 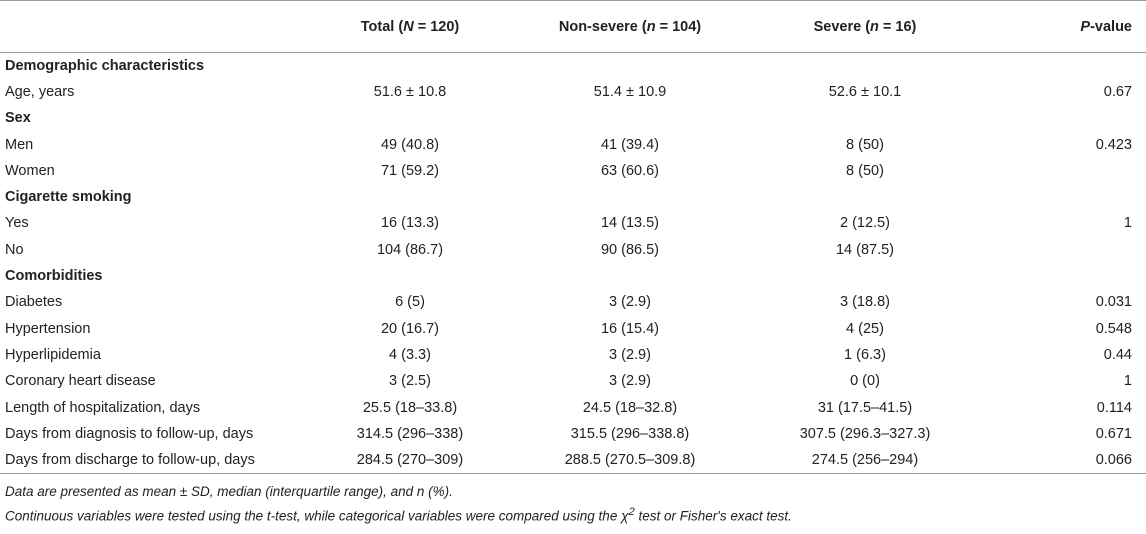 What do you see at coordinates (573, 250) in the screenshot?
I see `table-row: No 104 (86.7) 90 (86.5) 14 (87.5)` at bounding box center [573, 250].